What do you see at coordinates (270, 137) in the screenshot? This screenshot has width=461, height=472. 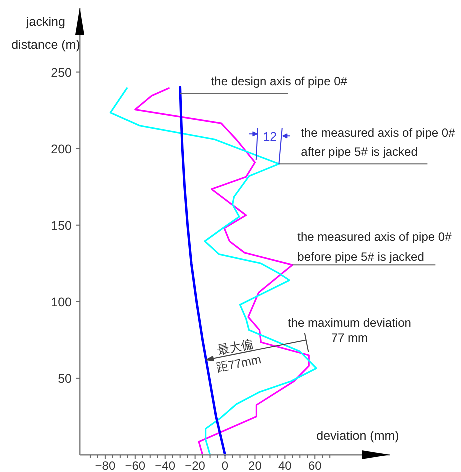 I see `annotation: 12` at bounding box center [270, 137].